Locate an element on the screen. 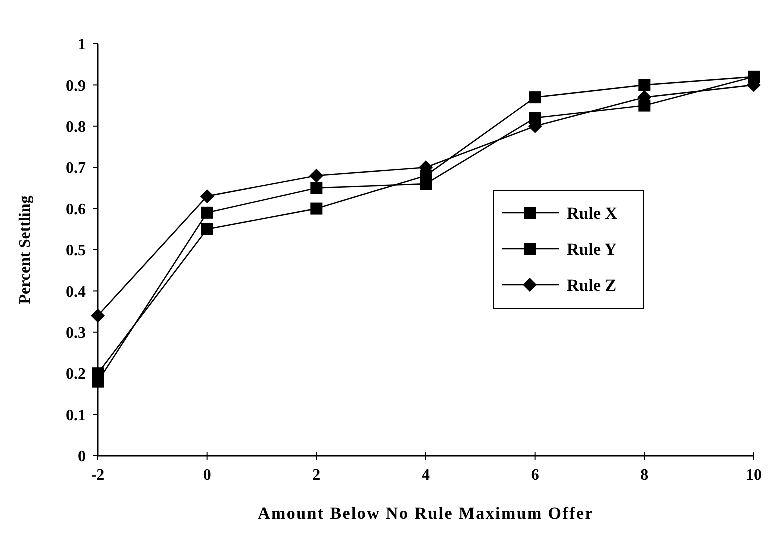 This screenshot has width=774, height=539. x-axis-title: Amount Below No Rule Maximum Offer is located at coordinates (426, 513).